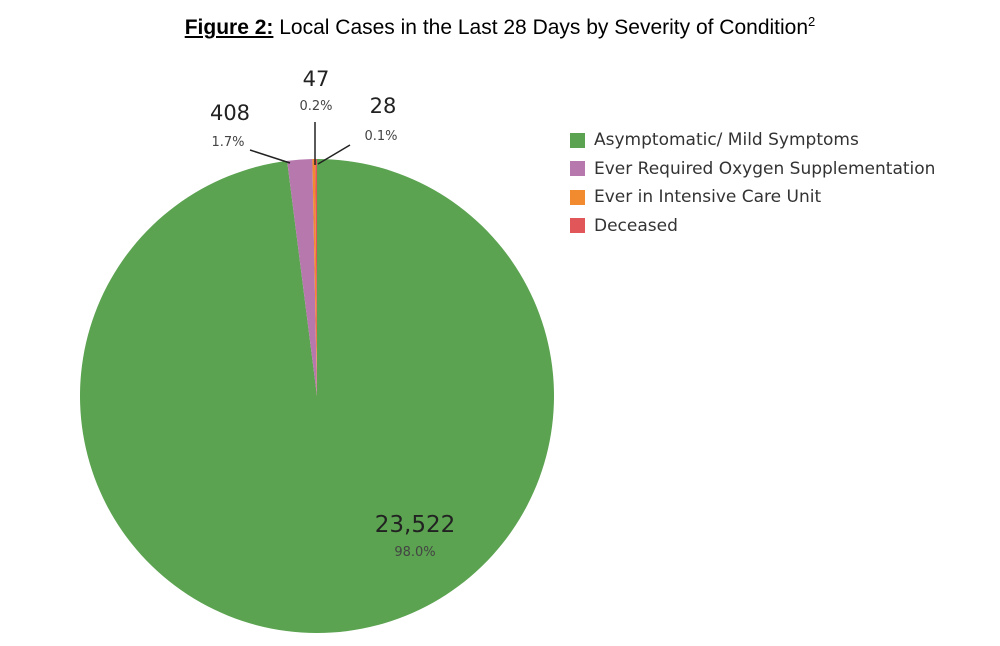  Describe the element at coordinates (227, 142) in the screenshot. I see `percent-label: 1.7%` at that location.